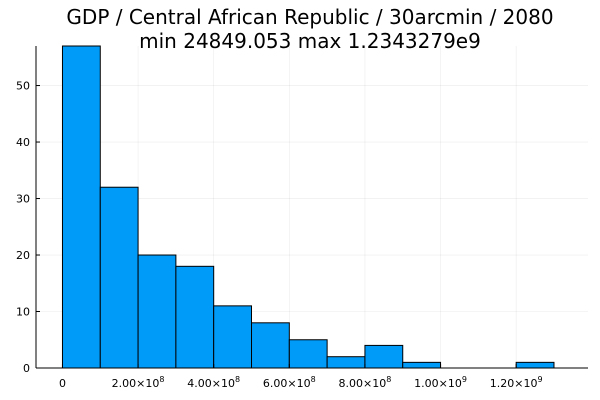  Describe the element at coordinates (23, 142) in the screenshot. I see `y-tick-label-4: 40` at that location.